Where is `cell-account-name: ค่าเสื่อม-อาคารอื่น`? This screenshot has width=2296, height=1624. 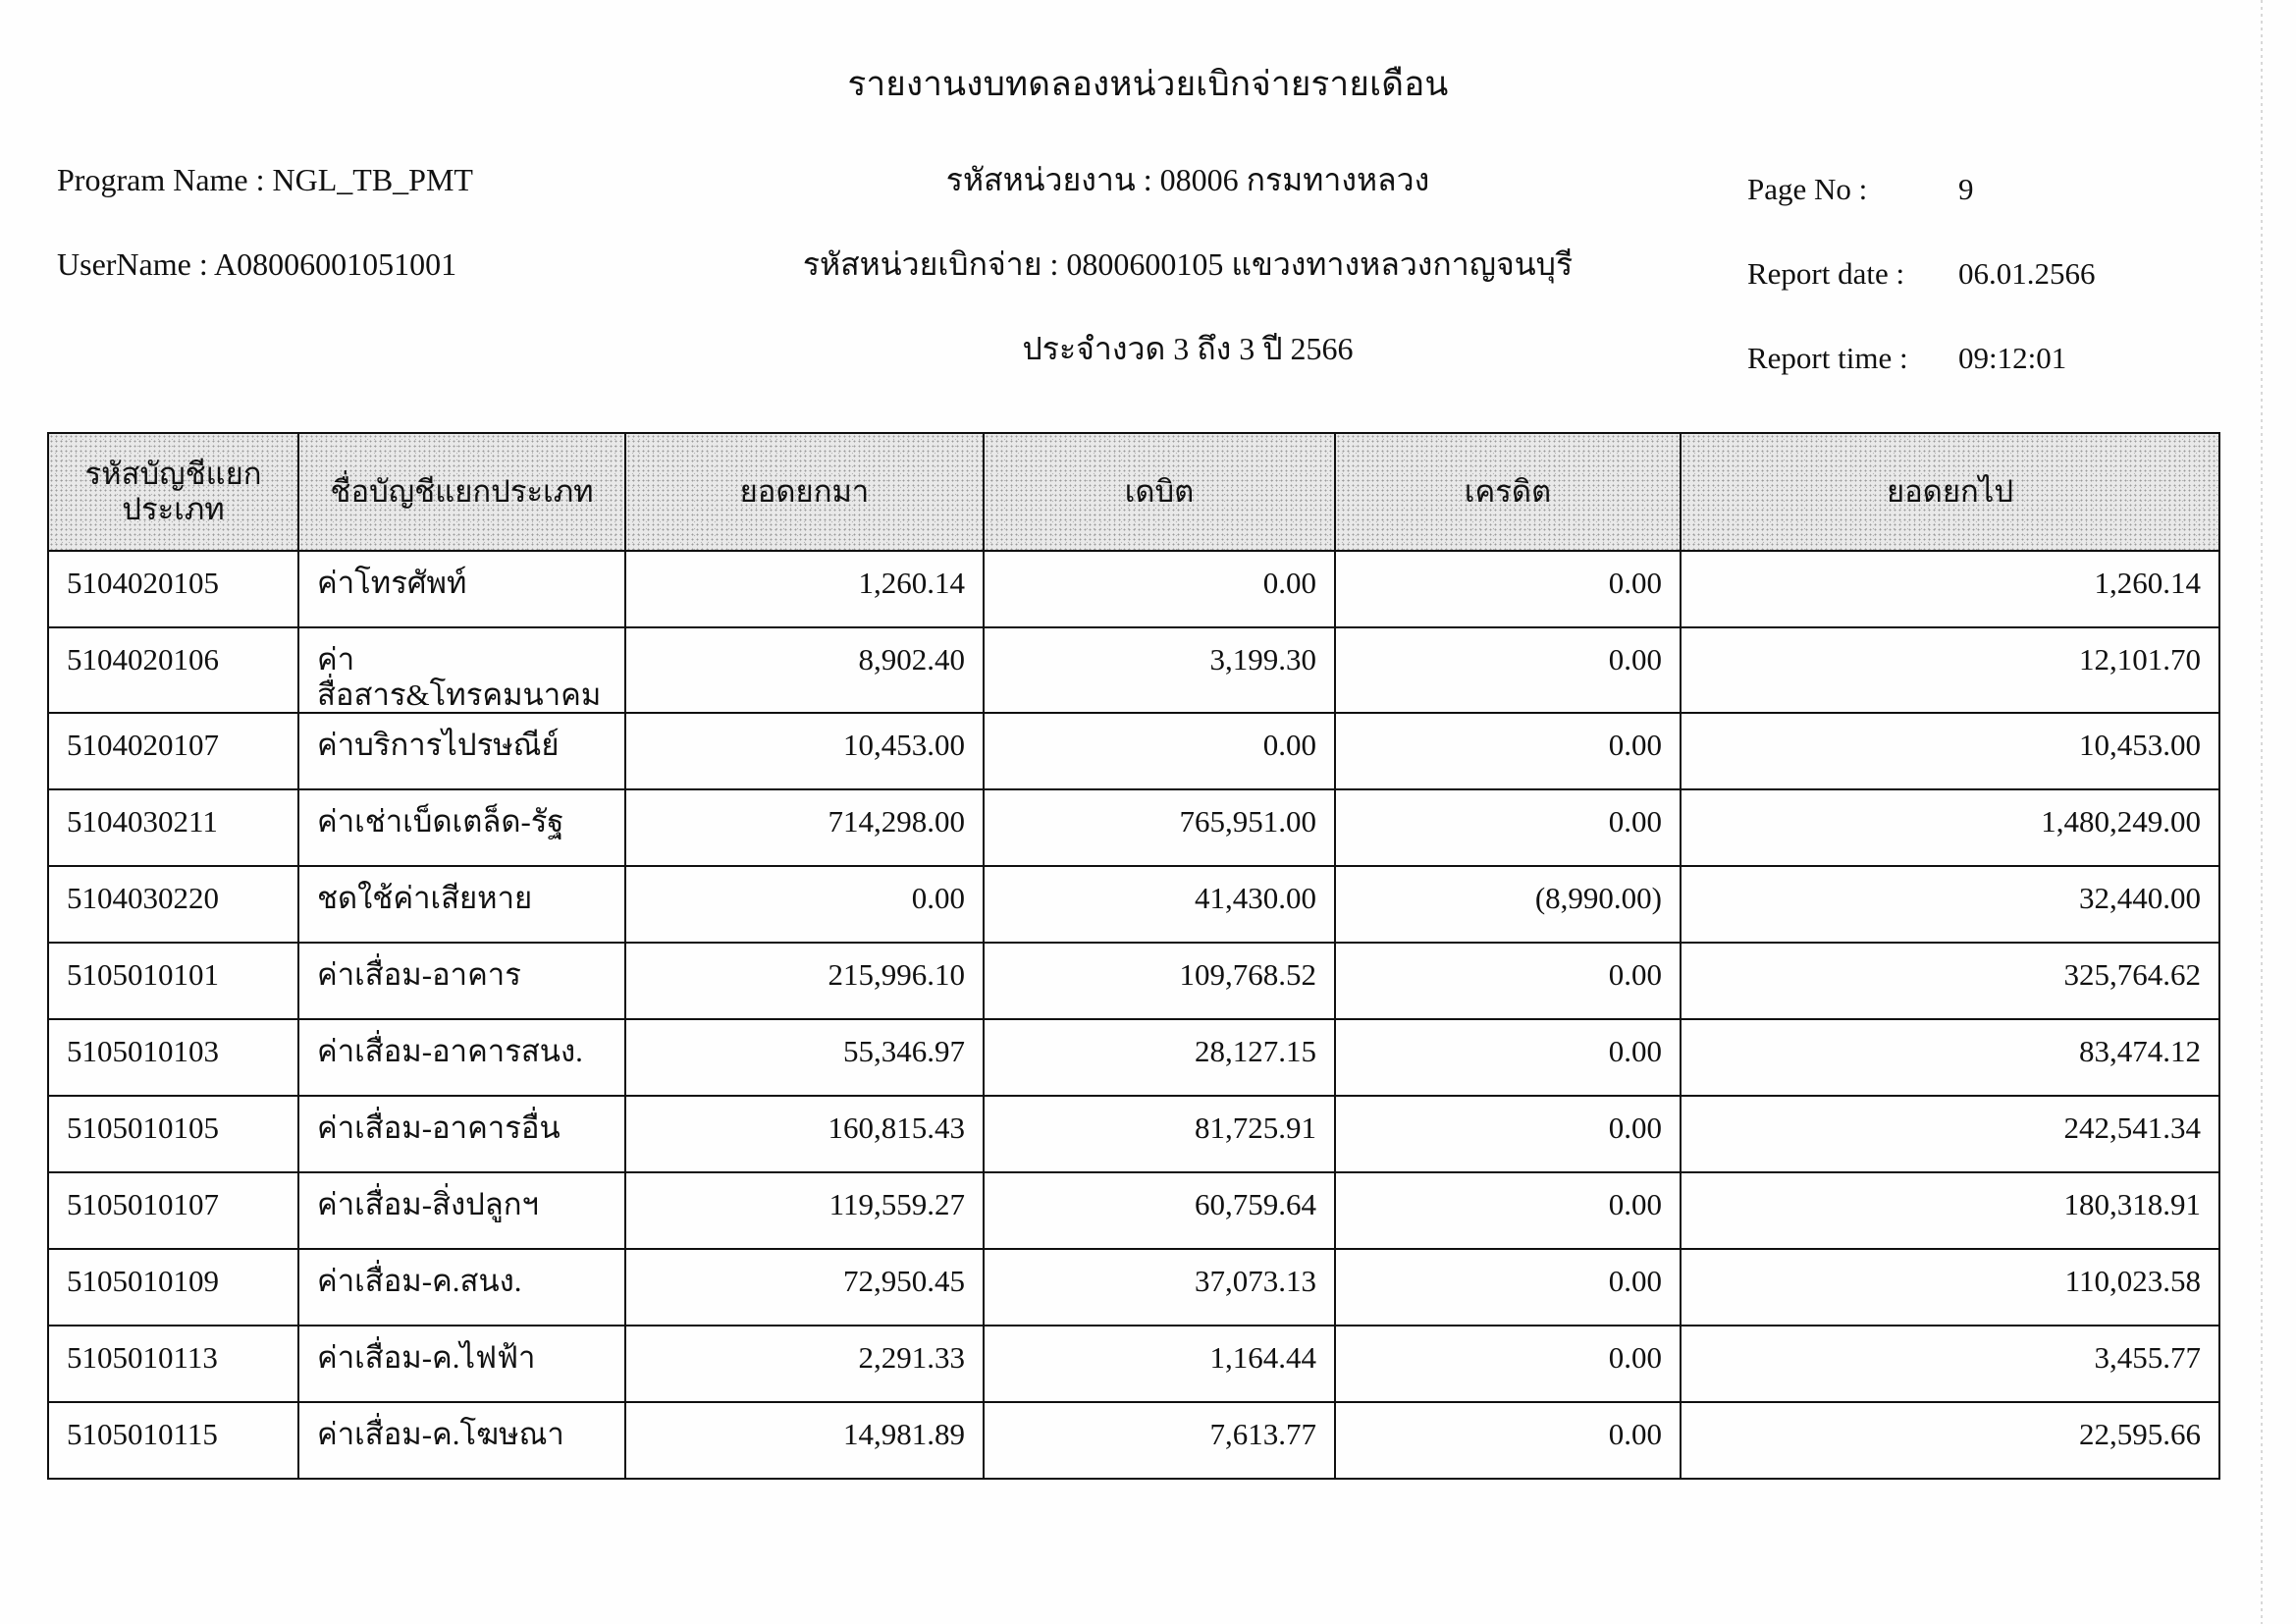 cell-account-name: ค่าเสื่อม-อาคารอื่น is located at coordinates (461, 1134).